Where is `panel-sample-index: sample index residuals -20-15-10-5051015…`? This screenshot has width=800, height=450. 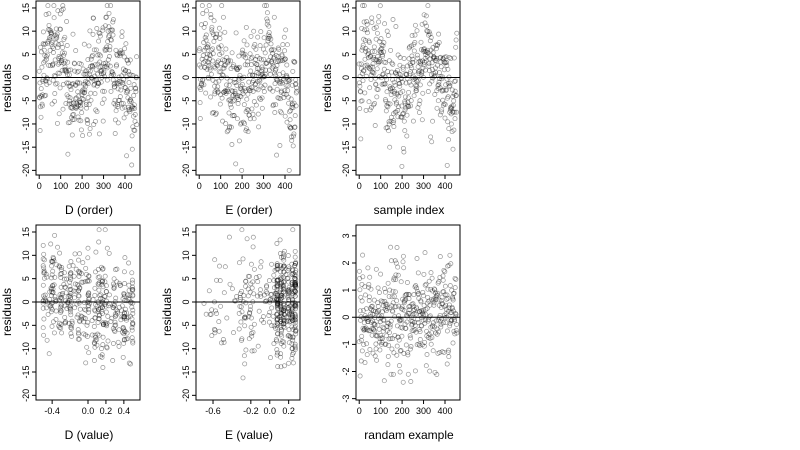
panel-sample-index: sample index residuals -20-15-10-5051015… is located at coordinates (390, 108).